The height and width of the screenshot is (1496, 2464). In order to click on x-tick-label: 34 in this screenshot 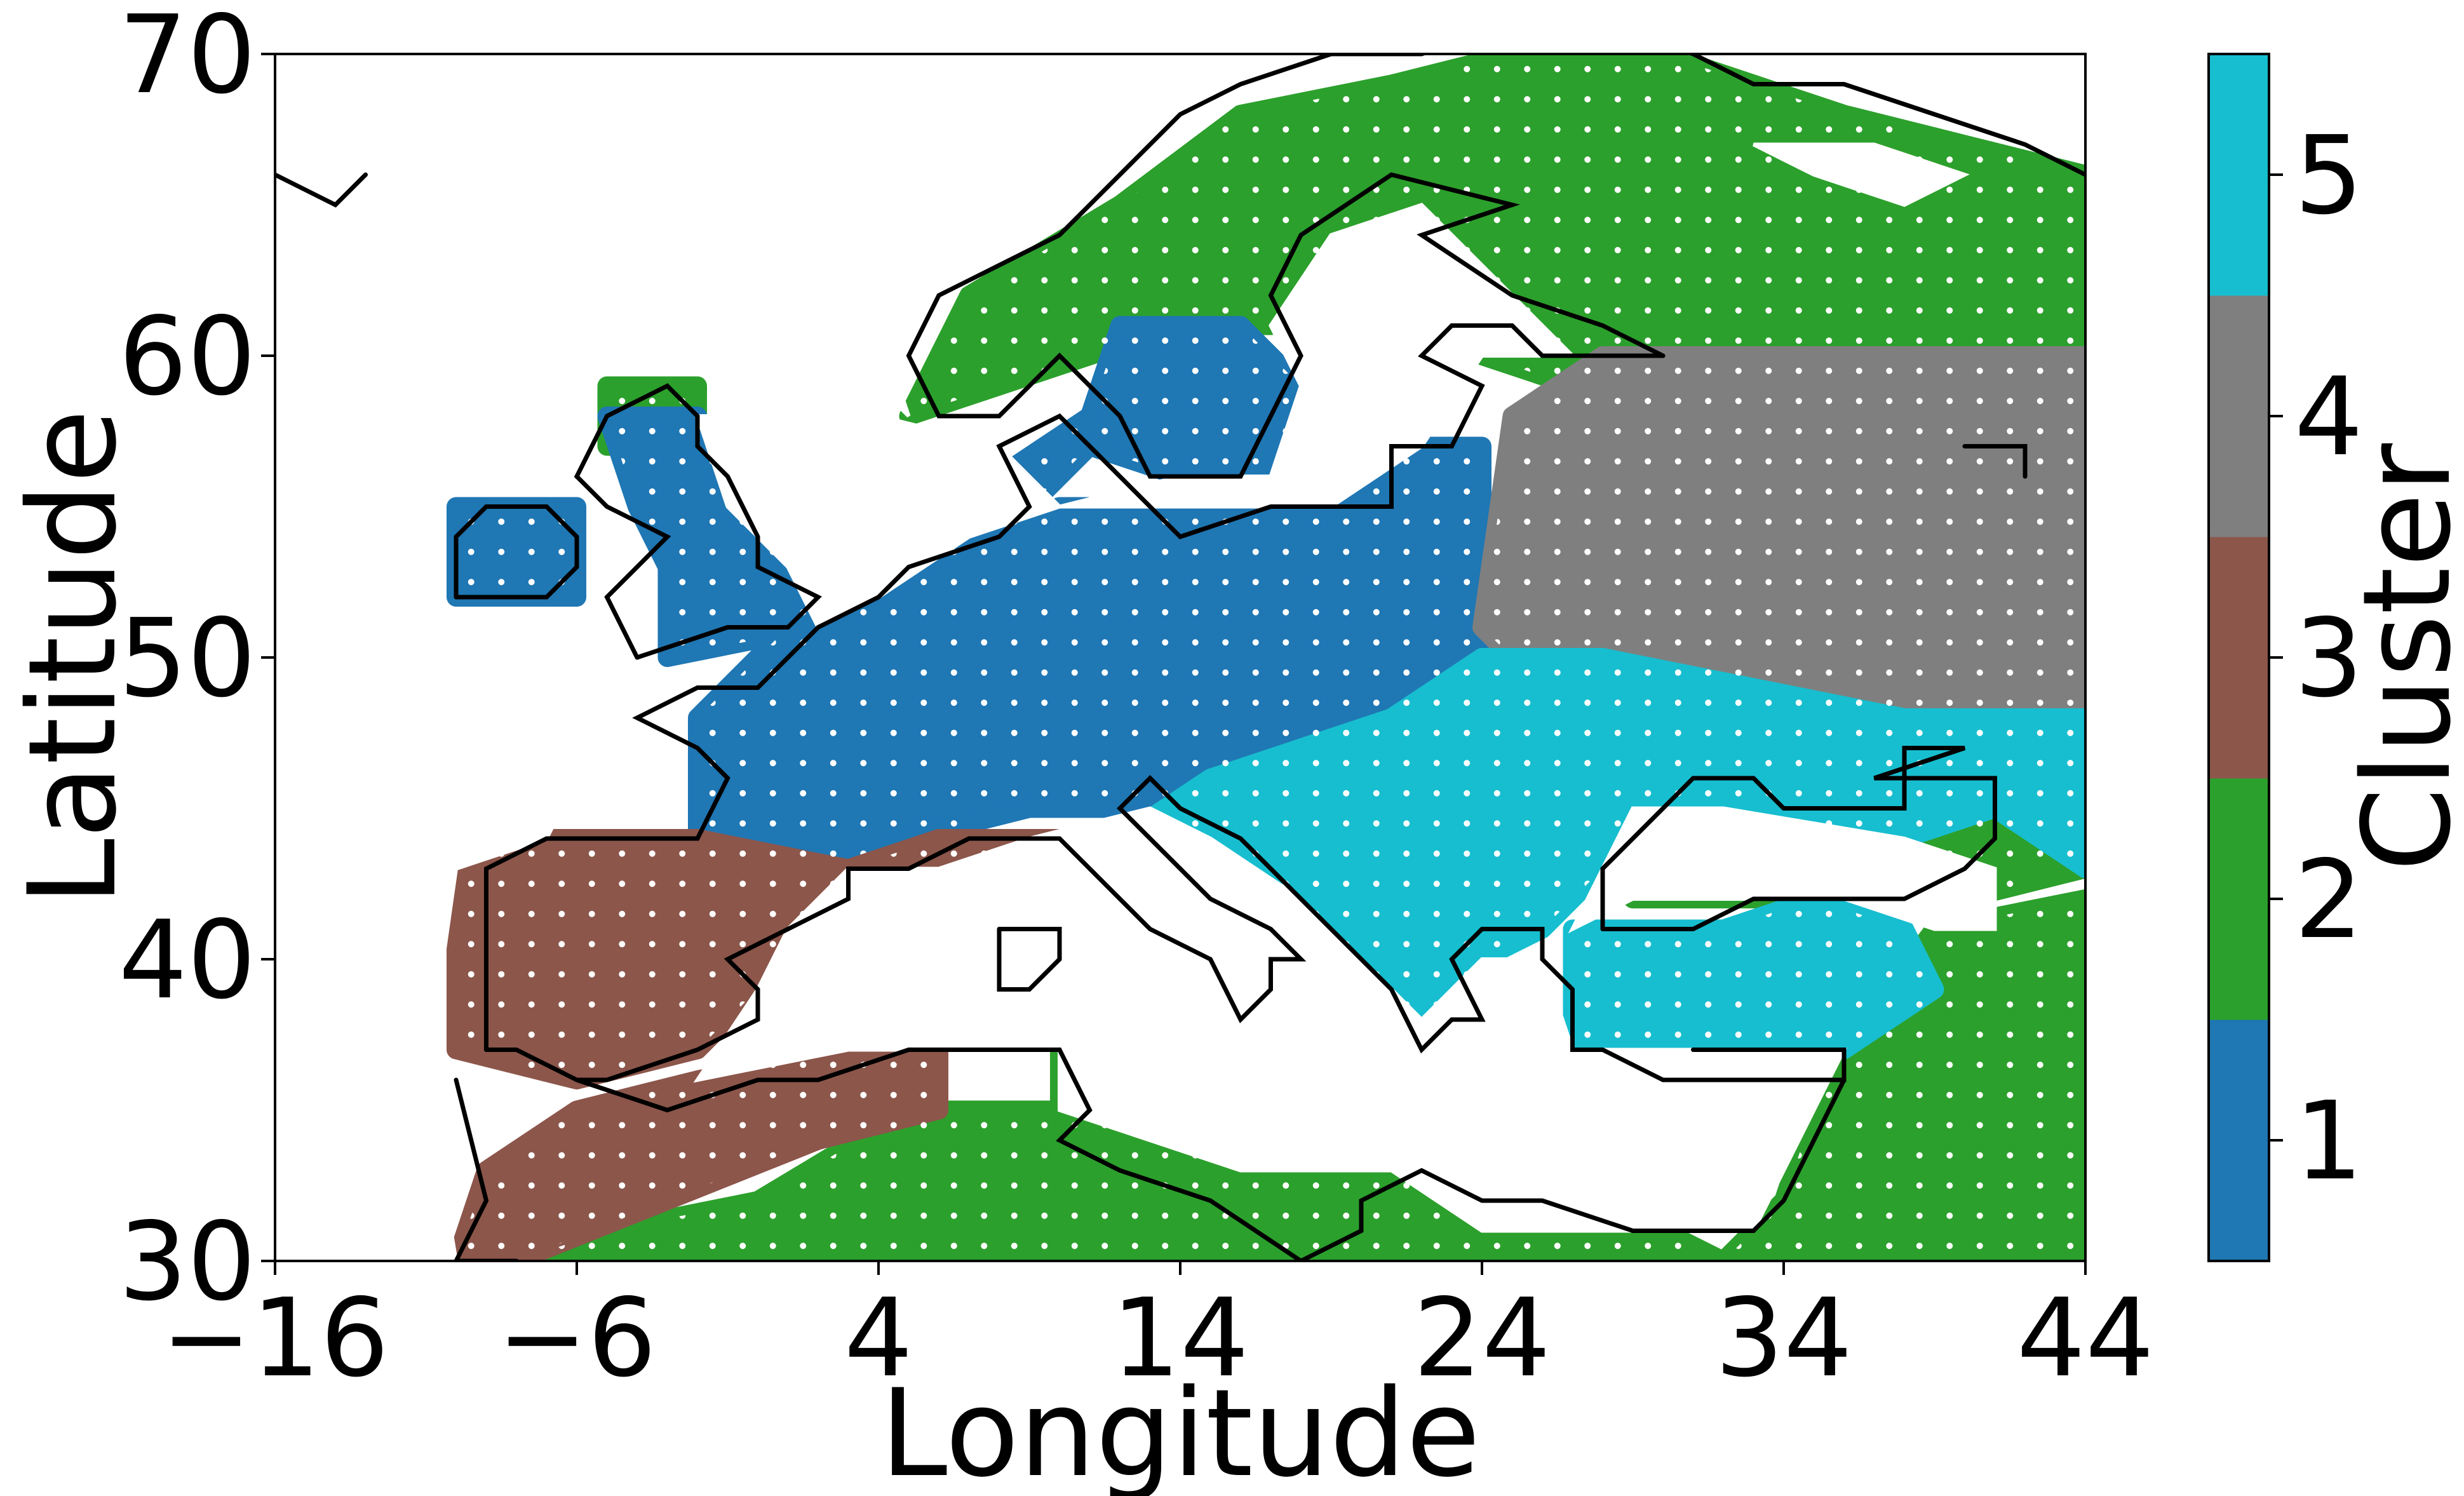, I will do `click(1783, 1338)`.